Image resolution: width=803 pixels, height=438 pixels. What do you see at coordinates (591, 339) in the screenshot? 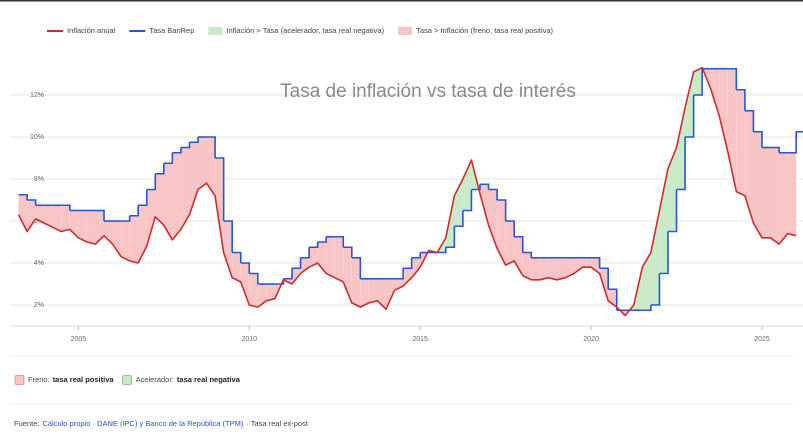
I see `x-tick-label: 2020` at bounding box center [591, 339].